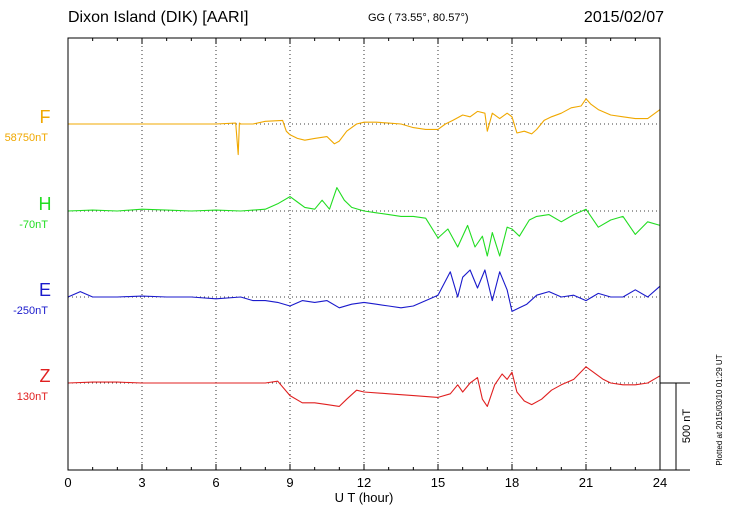  What do you see at coordinates (27, 138) in the screenshot?
I see `component-baseline-F: 58750nT` at bounding box center [27, 138].